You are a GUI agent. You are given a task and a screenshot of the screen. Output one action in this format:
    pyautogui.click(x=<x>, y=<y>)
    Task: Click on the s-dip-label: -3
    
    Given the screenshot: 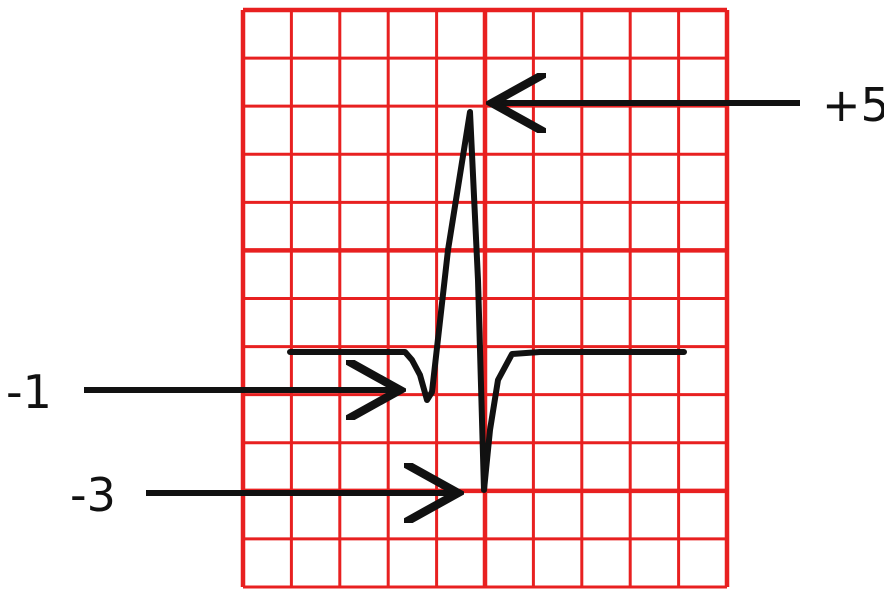 What is the action you would take?
    pyautogui.click(x=93, y=495)
    